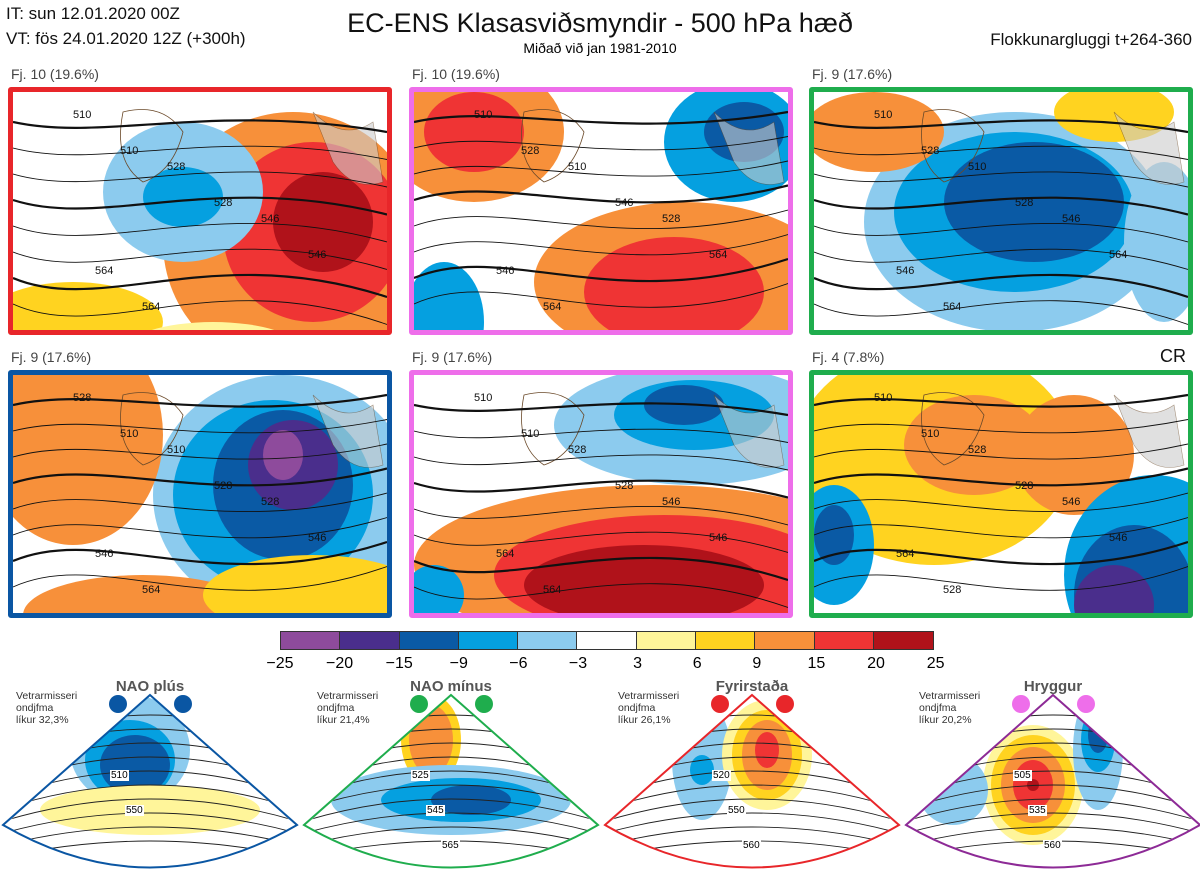  I want to click on page-subtitle: Miðað við jan 1981-2010, so click(600, 48).